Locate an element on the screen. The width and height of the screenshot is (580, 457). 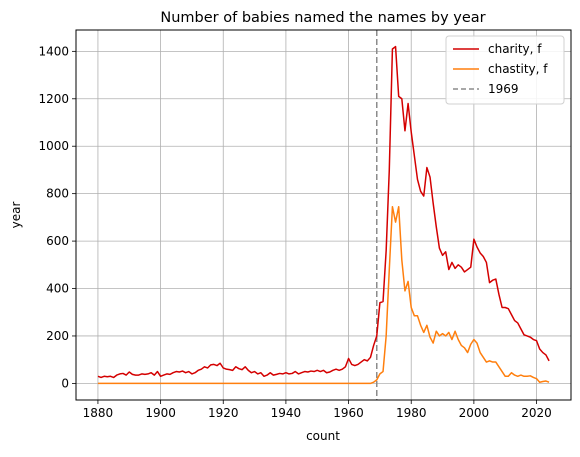
x-tick-label: 1940 is located at coordinates (286, 413).